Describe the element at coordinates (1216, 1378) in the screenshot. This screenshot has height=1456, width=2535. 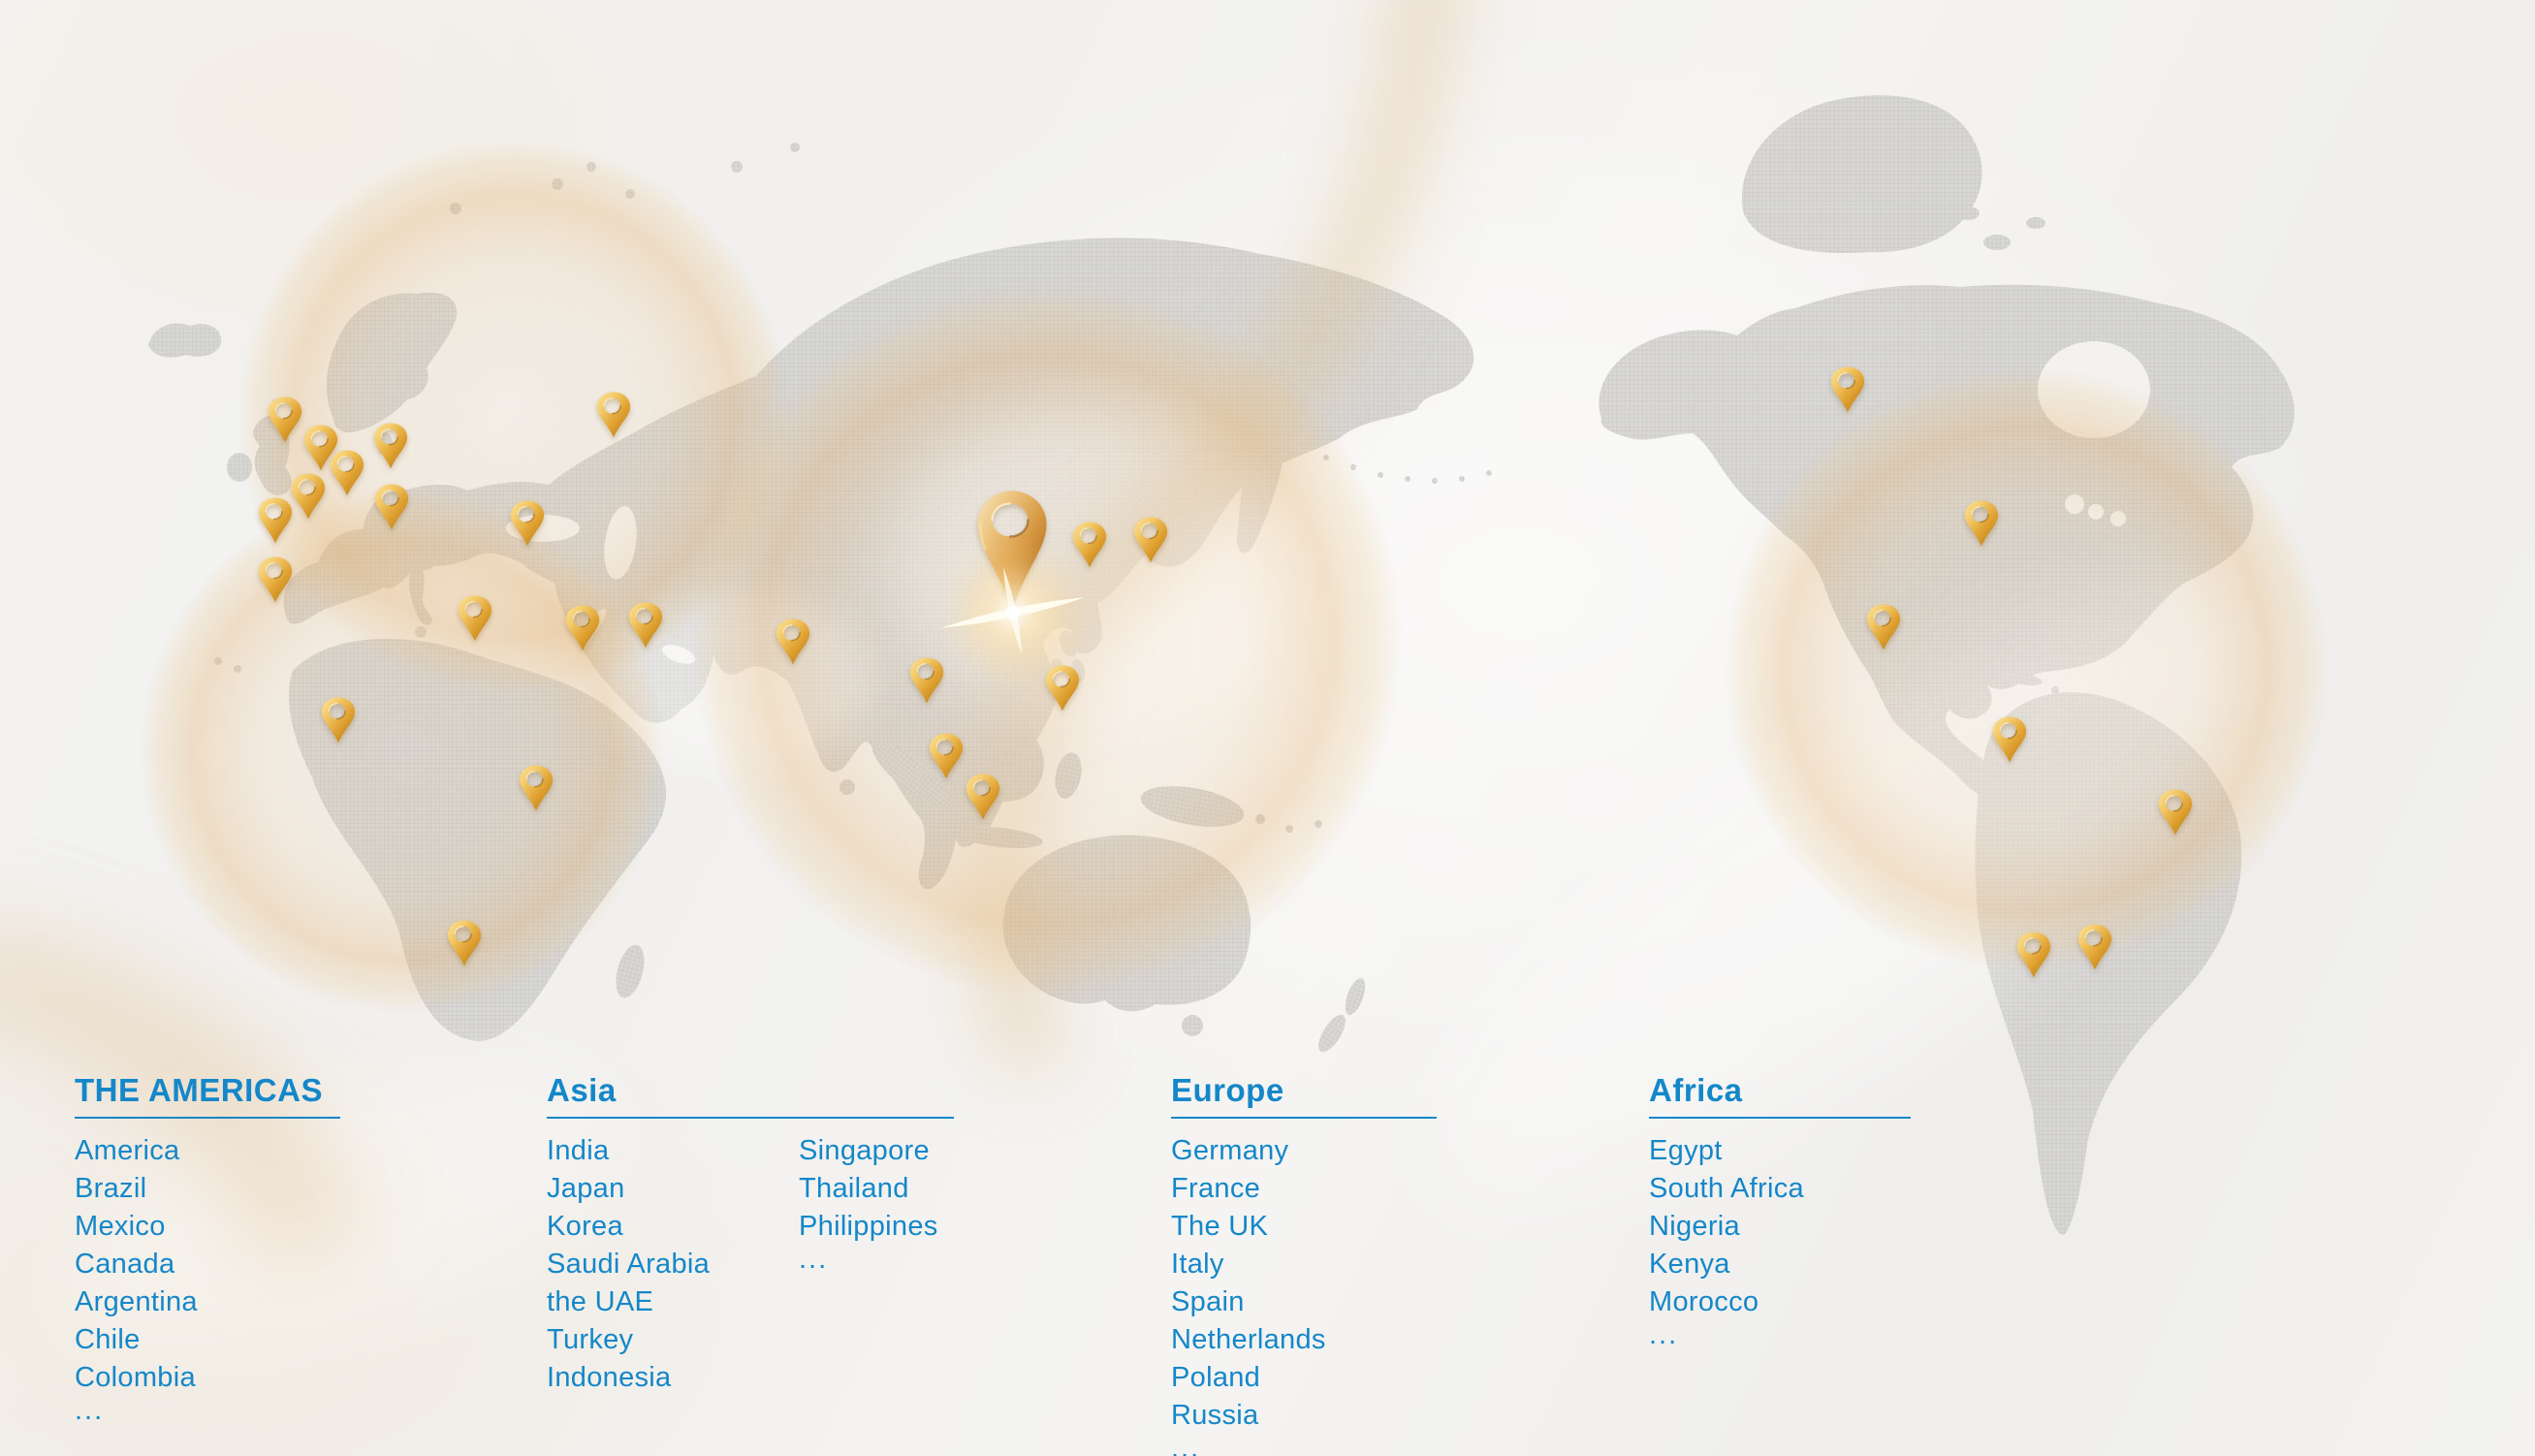
I see `country-item: Poland` at that location.